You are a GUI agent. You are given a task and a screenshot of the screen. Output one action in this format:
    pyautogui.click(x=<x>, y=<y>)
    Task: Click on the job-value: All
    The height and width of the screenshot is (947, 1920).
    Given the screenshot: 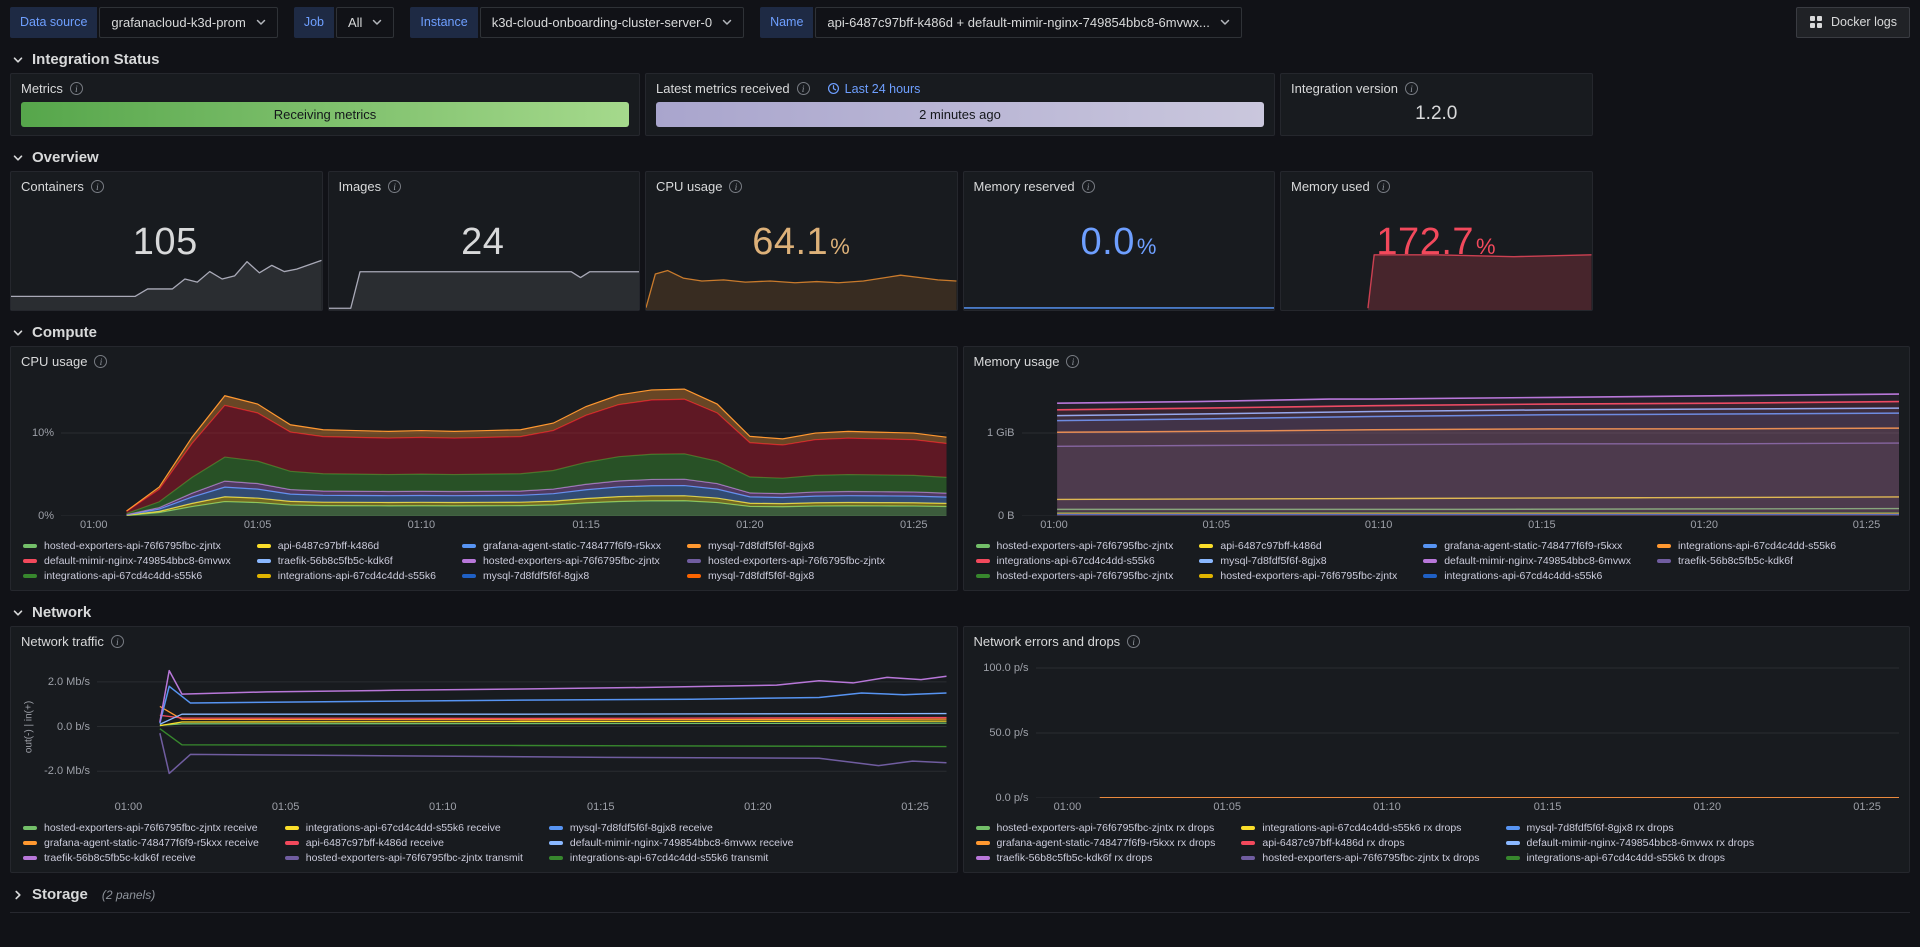 What is the action you would take?
    pyautogui.click(x=355, y=22)
    